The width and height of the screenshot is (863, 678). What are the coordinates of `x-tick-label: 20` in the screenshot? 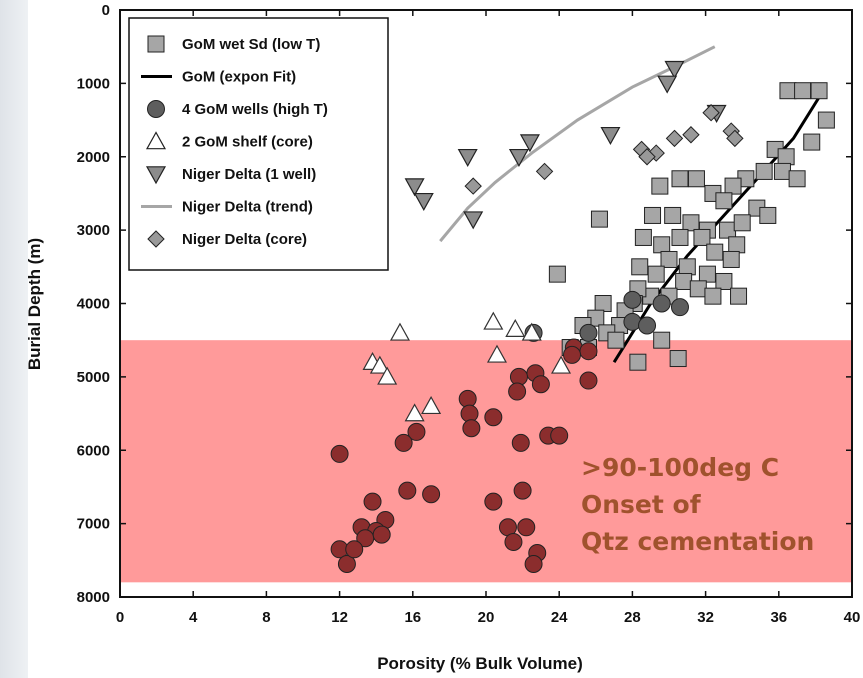 It's located at (486, 617).